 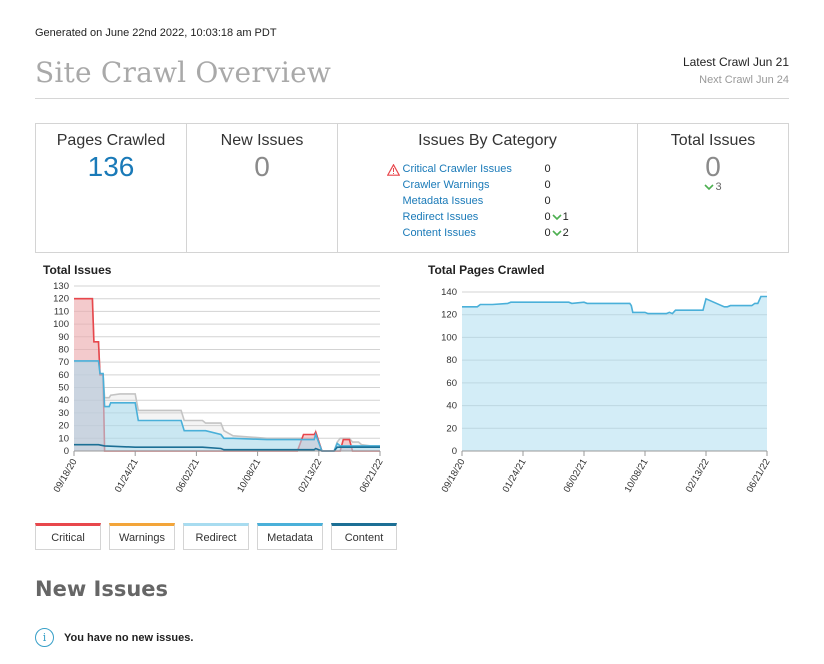 I want to click on pages-crawled-value: 136, so click(x=111, y=166).